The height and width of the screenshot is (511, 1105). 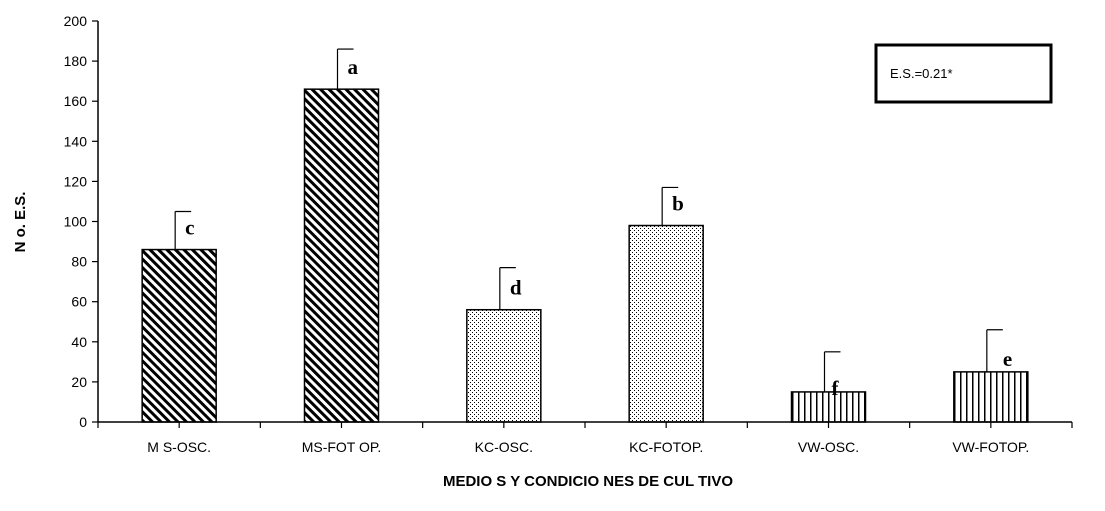 What do you see at coordinates (342, 447) in the screenshot?
I see `x-tick-label: MS-FOT OP.` at bounding box center [342, 447].